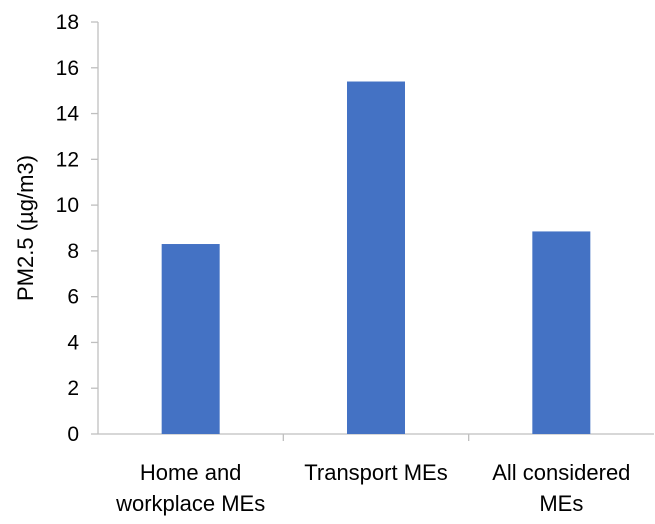 Image resolution: width=655 pixels, height=524 pixels. Describe the element at coordinates (67, 159) in the screenshot. I see `y-tick-label: 12` at that location.